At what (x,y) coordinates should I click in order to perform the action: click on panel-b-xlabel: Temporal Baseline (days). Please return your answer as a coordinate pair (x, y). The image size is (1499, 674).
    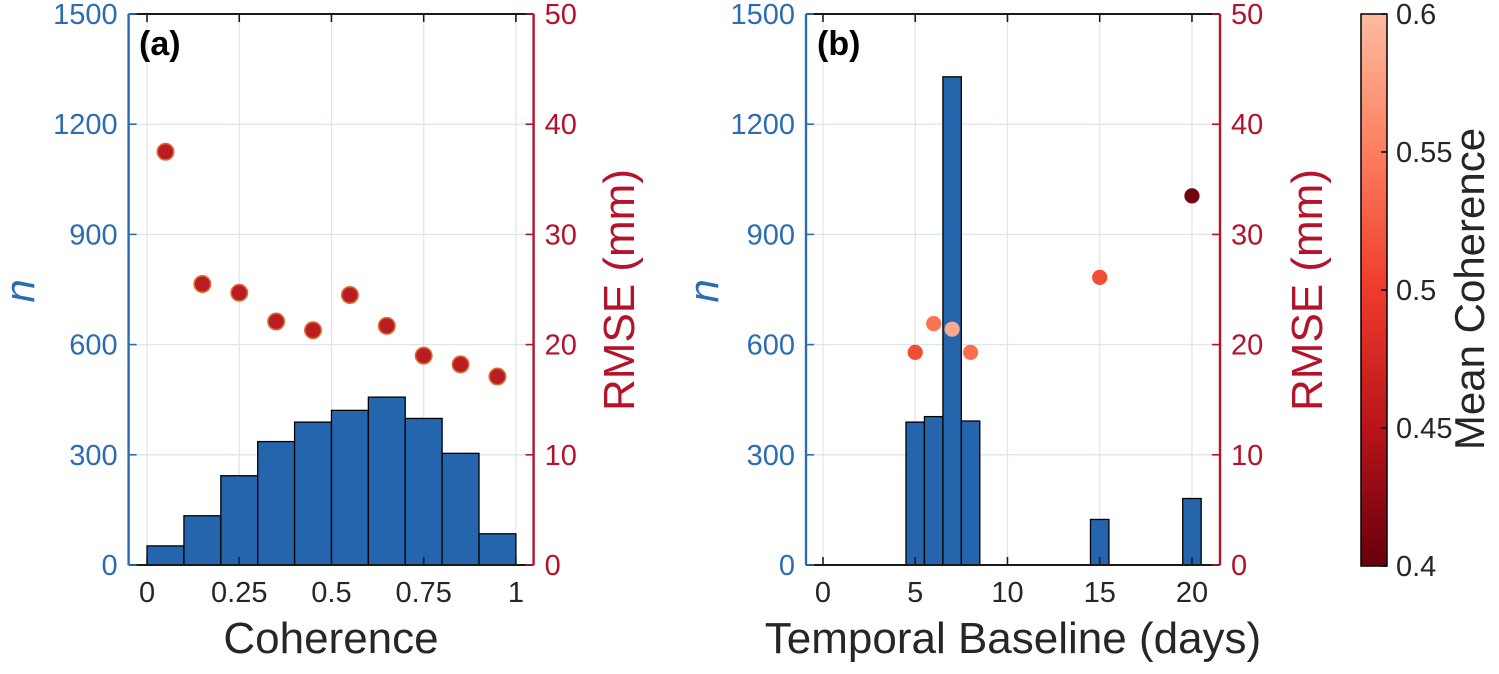
    Looking at the image, I should click on (1013, 638).